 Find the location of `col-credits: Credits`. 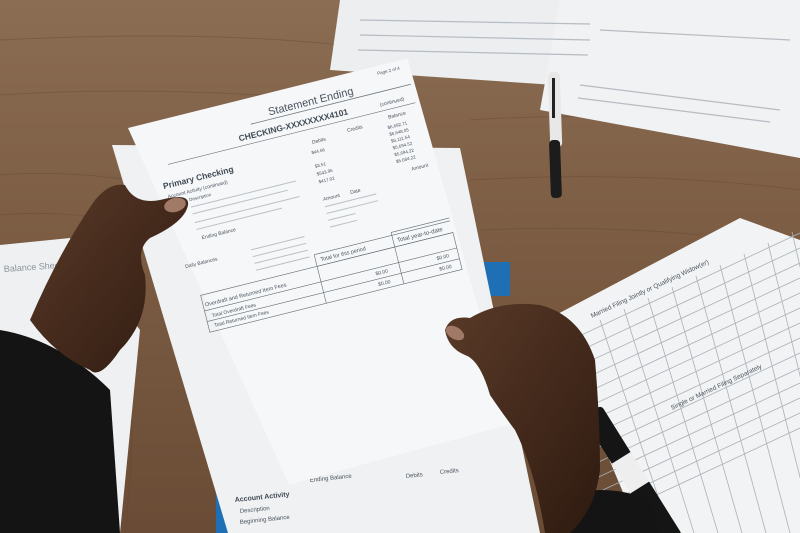

col-credits: Credits is located at coordinates (355, 129).